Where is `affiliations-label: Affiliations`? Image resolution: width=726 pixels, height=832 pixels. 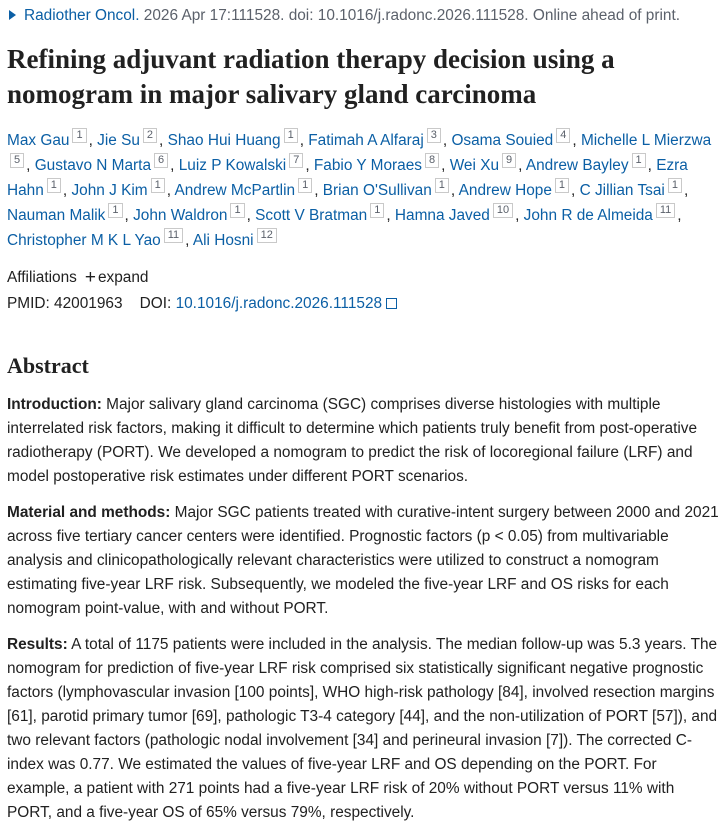 affiliations-label: Affiliations is located at coordinates (42, 277).